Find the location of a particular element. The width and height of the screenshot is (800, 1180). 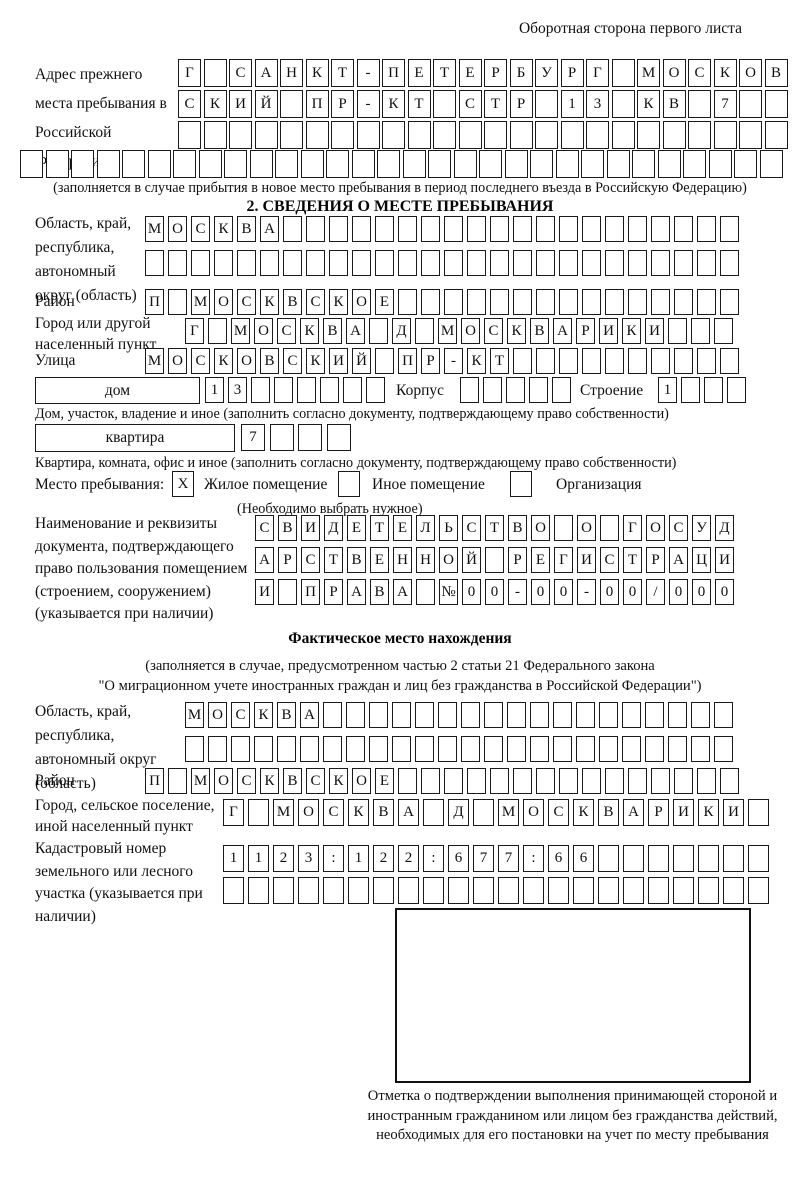

char-box: Г is located at coordinates (189, 73).